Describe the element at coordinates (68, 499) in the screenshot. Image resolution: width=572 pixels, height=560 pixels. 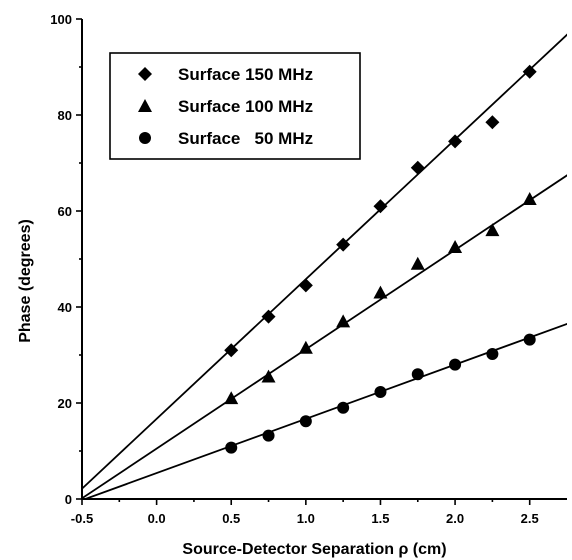
I see `y-tick-label: 0` at that location.